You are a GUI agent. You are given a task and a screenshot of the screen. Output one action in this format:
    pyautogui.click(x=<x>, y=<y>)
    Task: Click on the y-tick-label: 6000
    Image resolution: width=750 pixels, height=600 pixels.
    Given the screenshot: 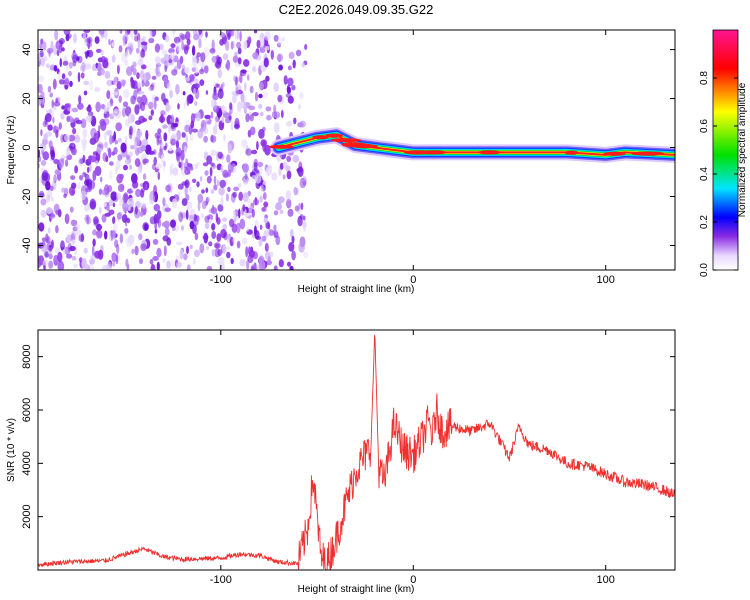 What is the action you would take?
    pyautogui.click(x=27, y=410)
    